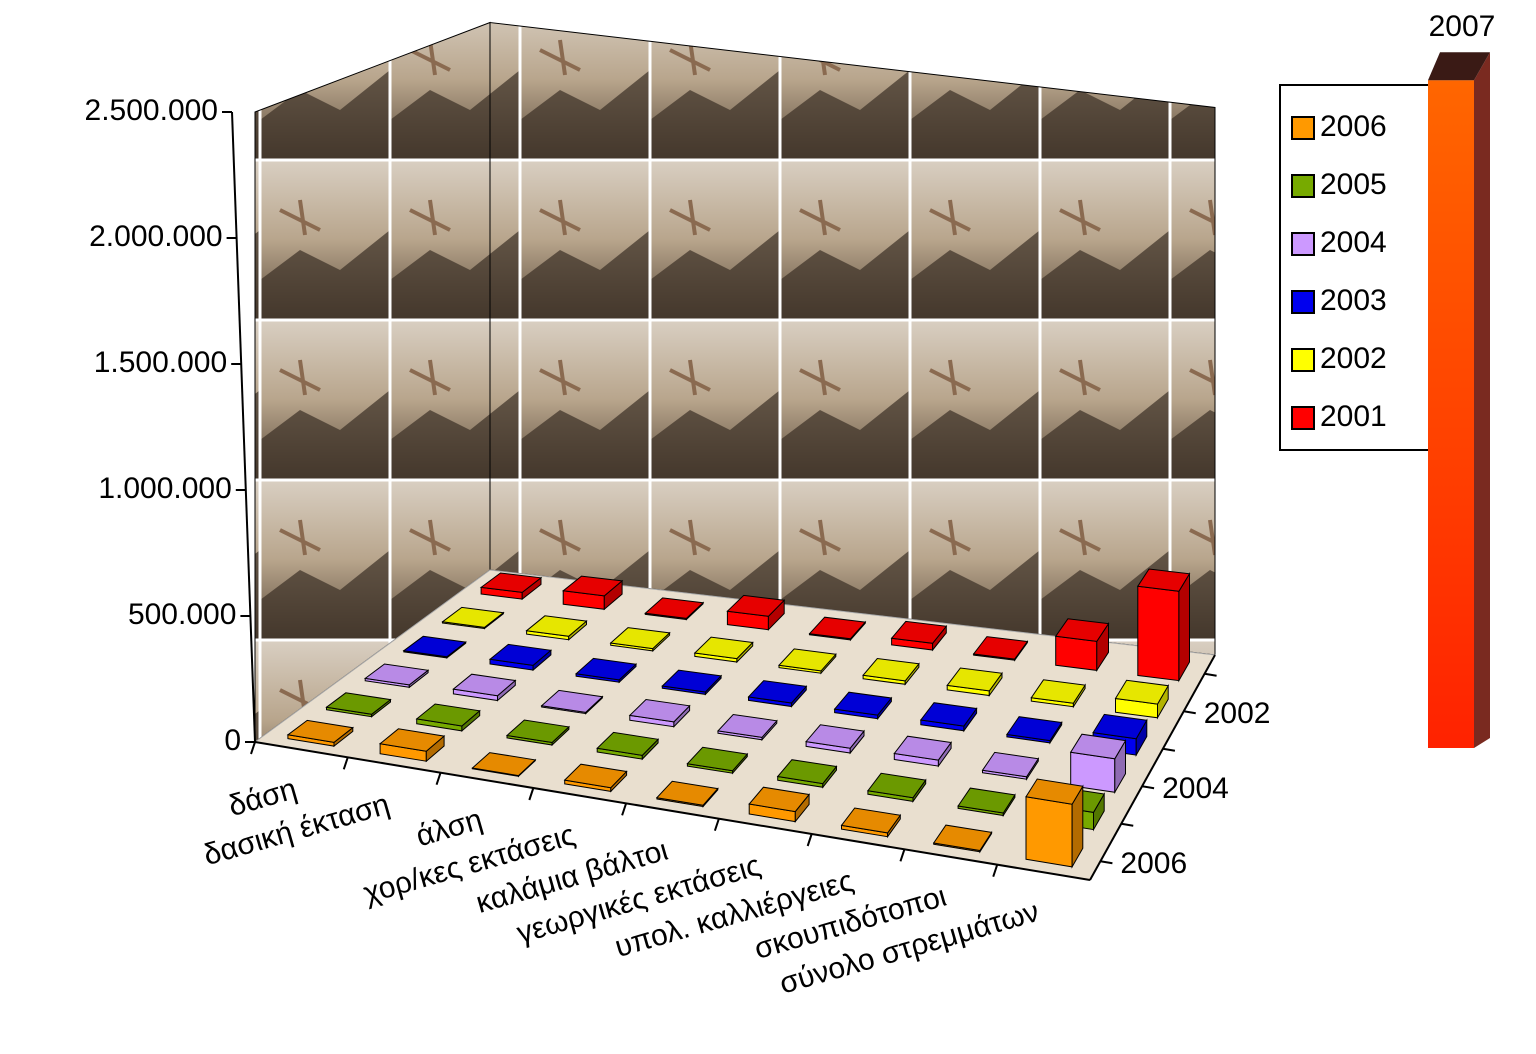  I want to click on outlier-front, so click(1451, 414).